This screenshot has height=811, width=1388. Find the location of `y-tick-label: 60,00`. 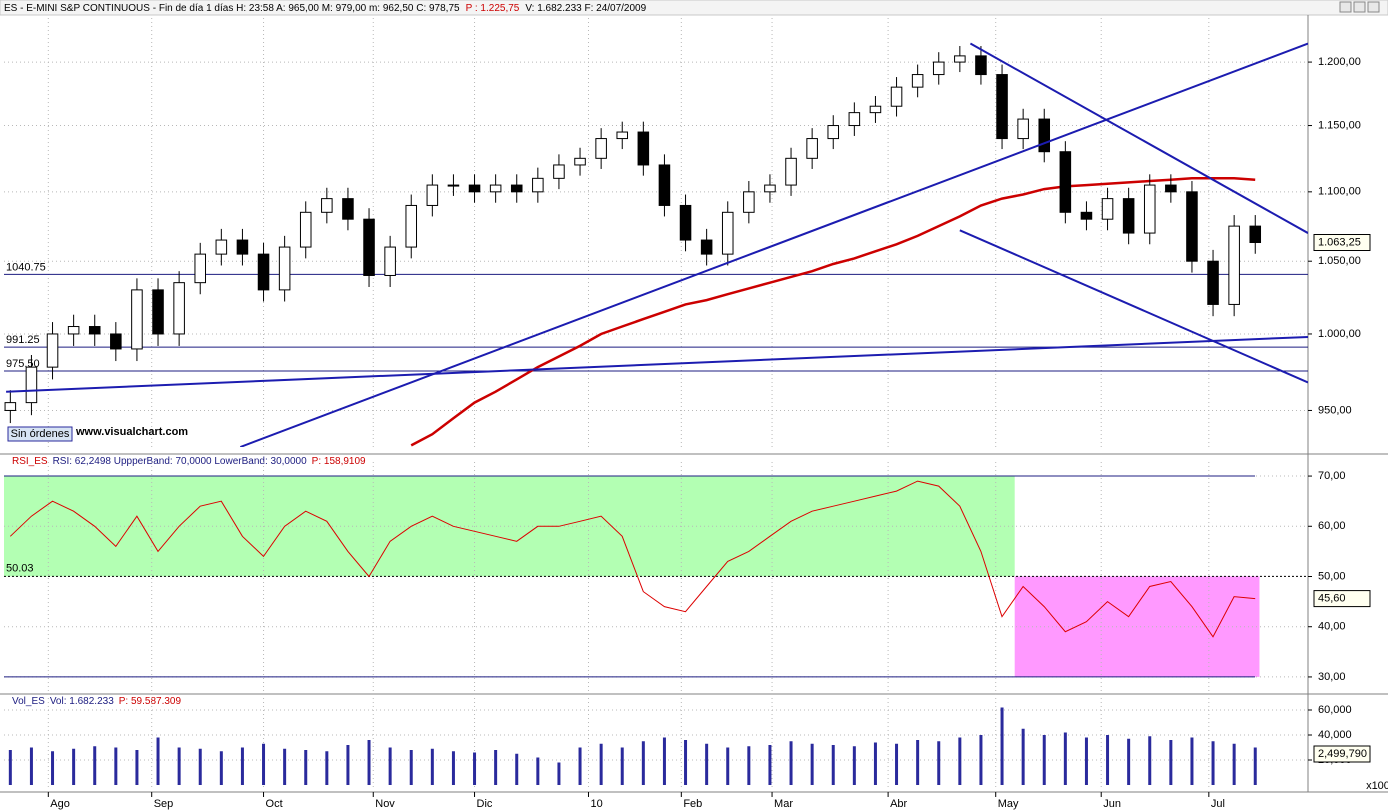

y-tick-label: 60,00 is located at coordinates (1332, 526).